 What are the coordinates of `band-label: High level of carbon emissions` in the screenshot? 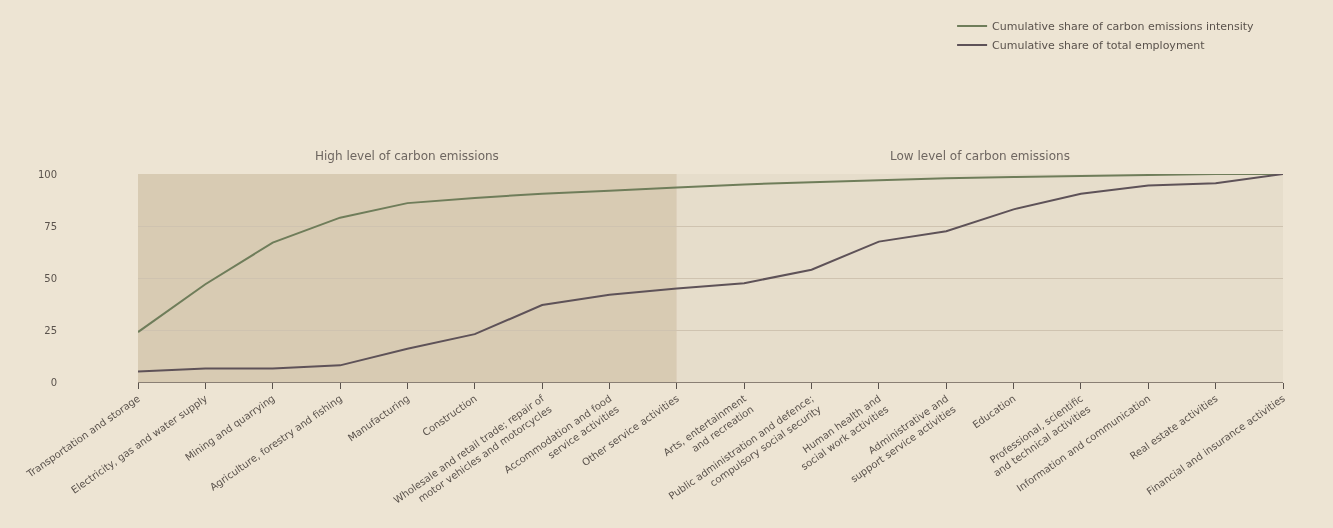 It's located at (407, 156).